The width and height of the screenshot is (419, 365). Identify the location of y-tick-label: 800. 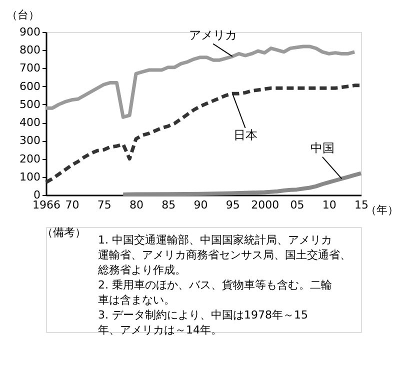
(30, 50).